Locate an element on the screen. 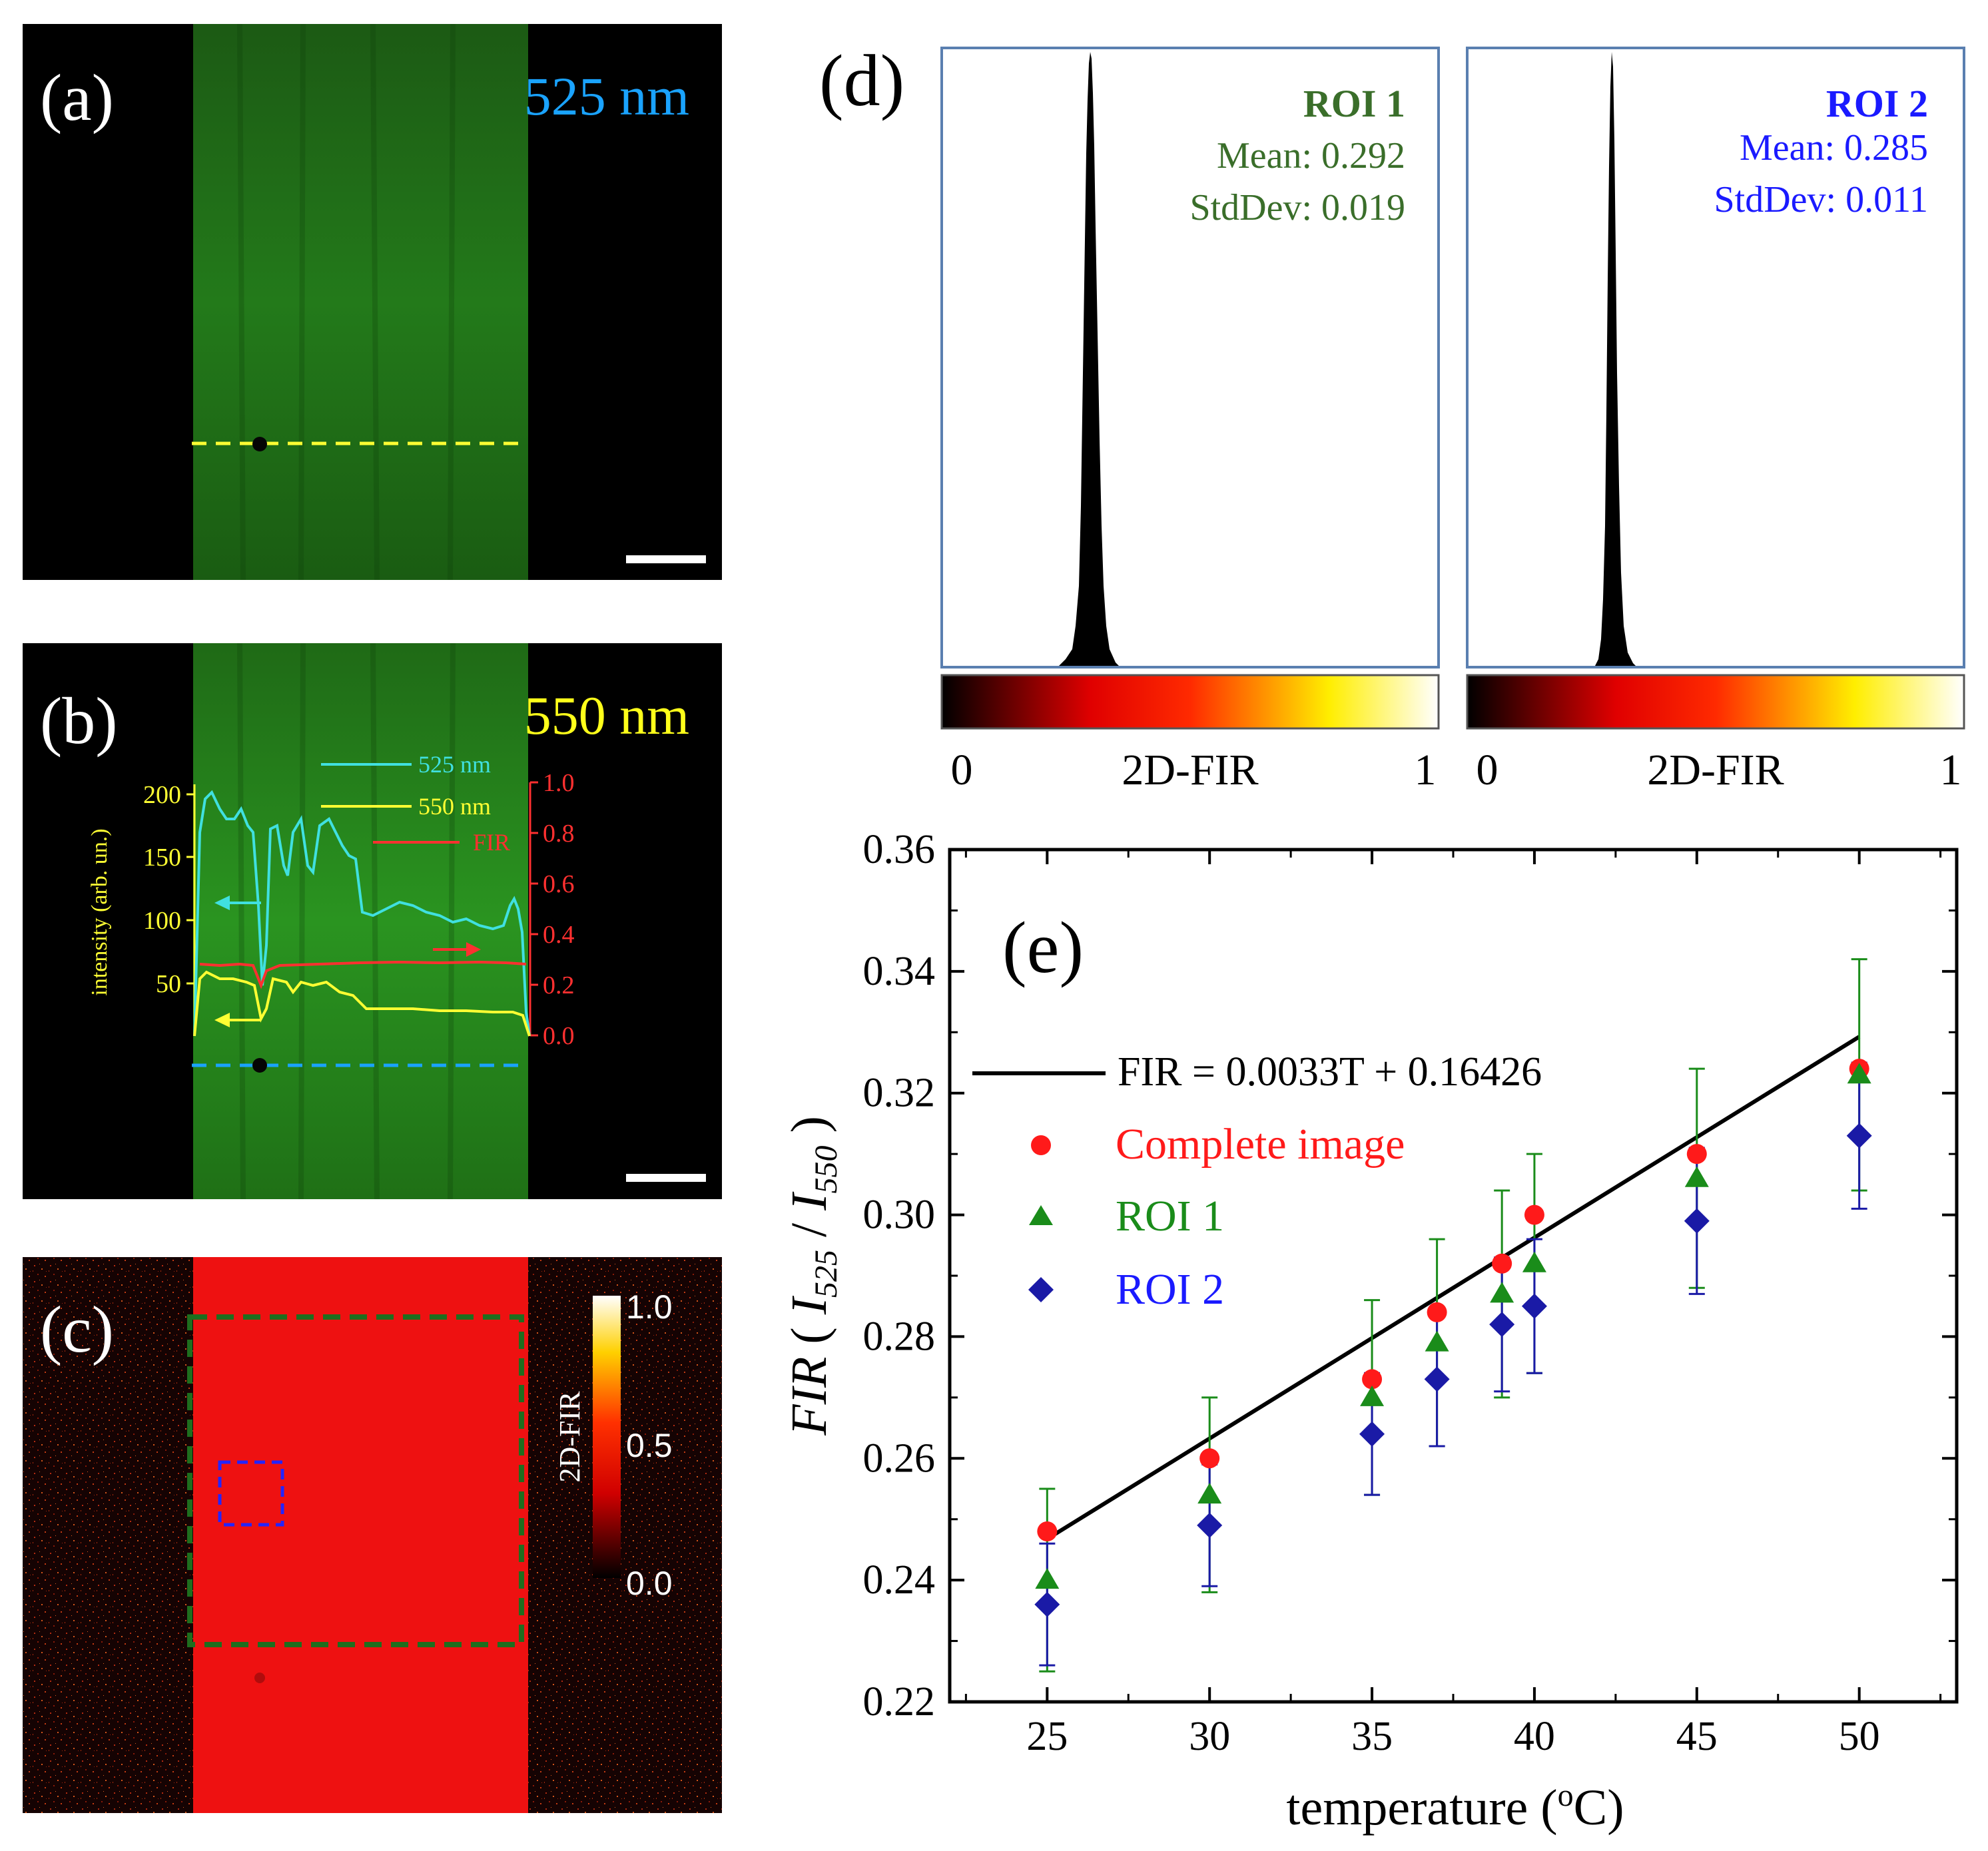 The width and height of the screenshot is (1988, 1851). y-tick-label: 0.30 is located at coordinates (899, 1215).